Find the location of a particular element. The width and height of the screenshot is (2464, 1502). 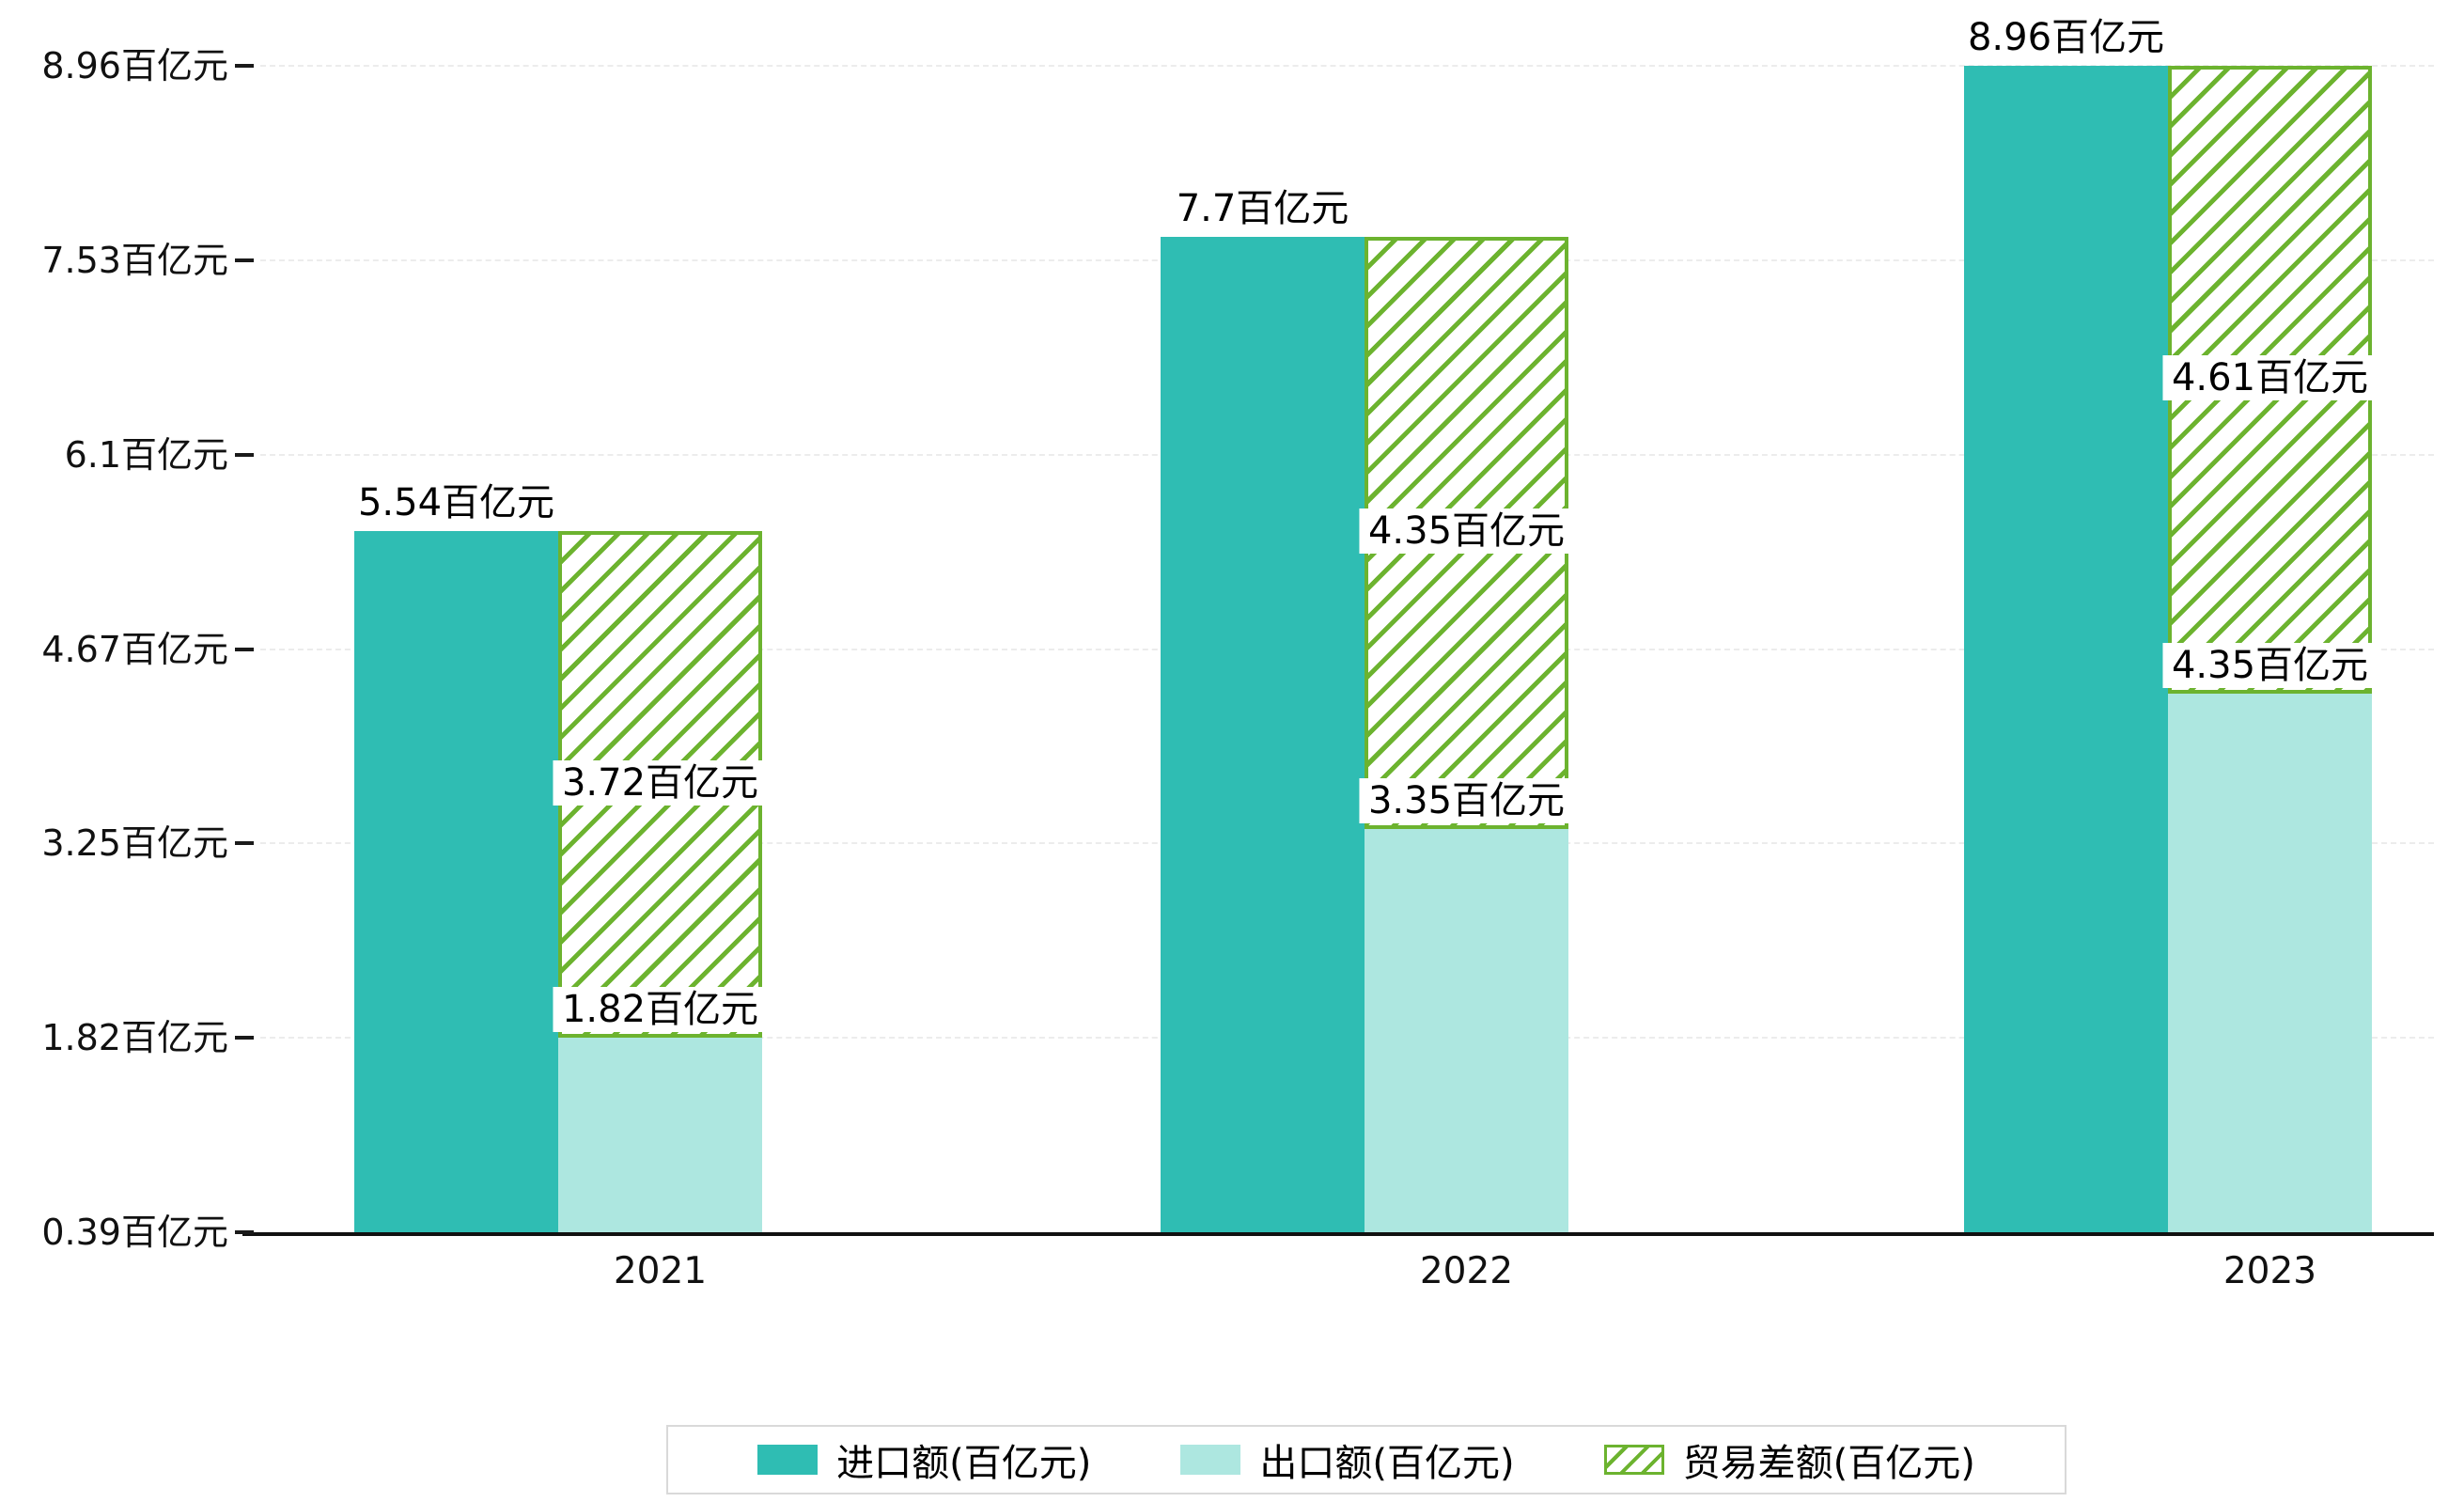

bar-export-2023 is located at coordinates (2270, 963).